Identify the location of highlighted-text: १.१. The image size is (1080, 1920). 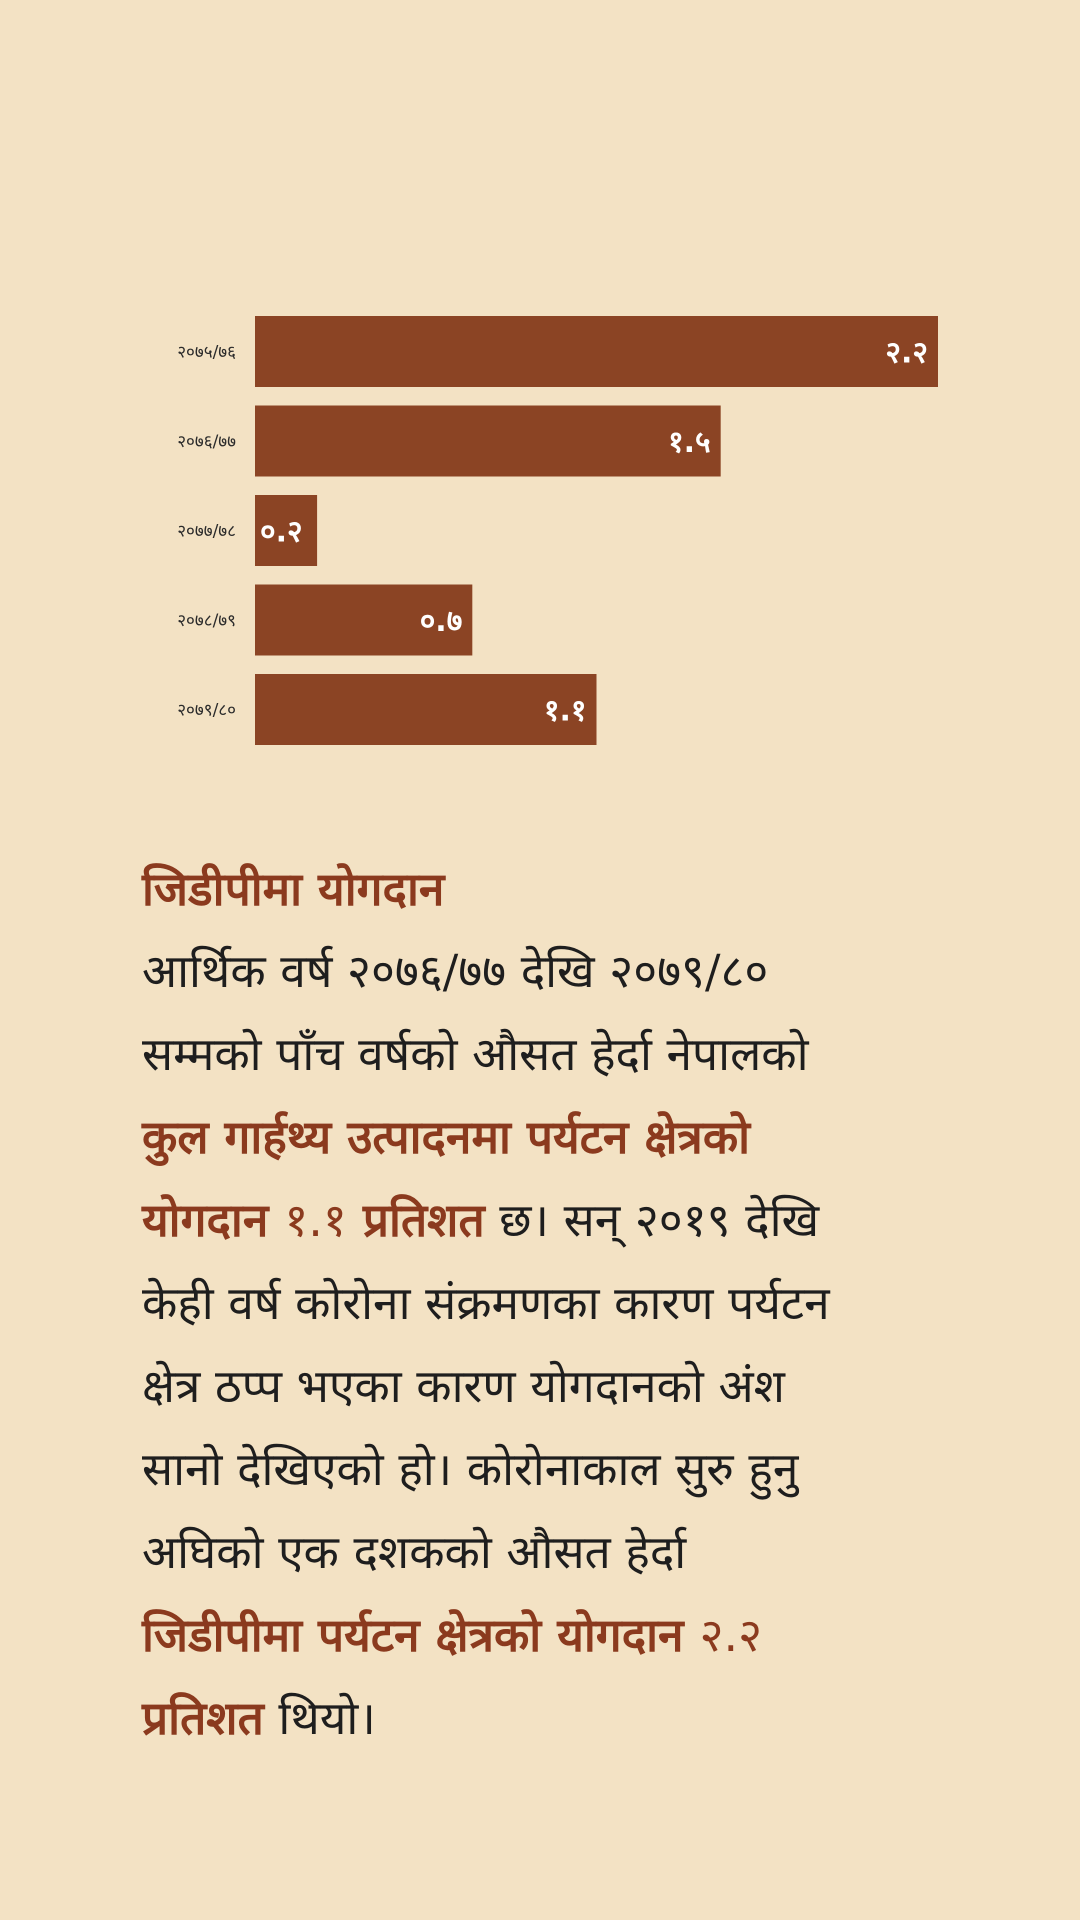
(315, 1220).